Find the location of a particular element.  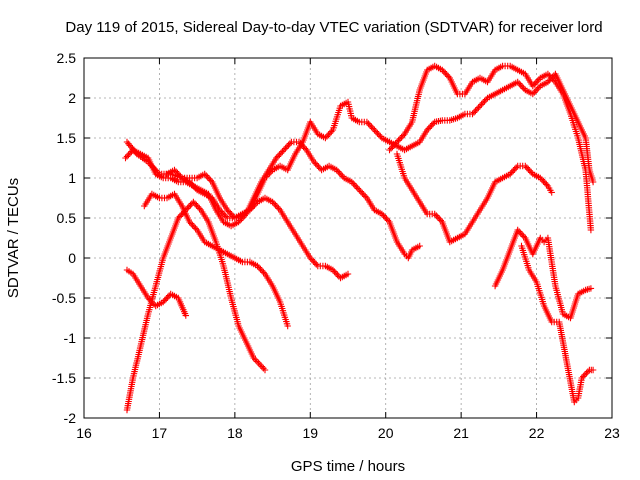

x-tick-label: 22 is located at coordinates (537, 433).